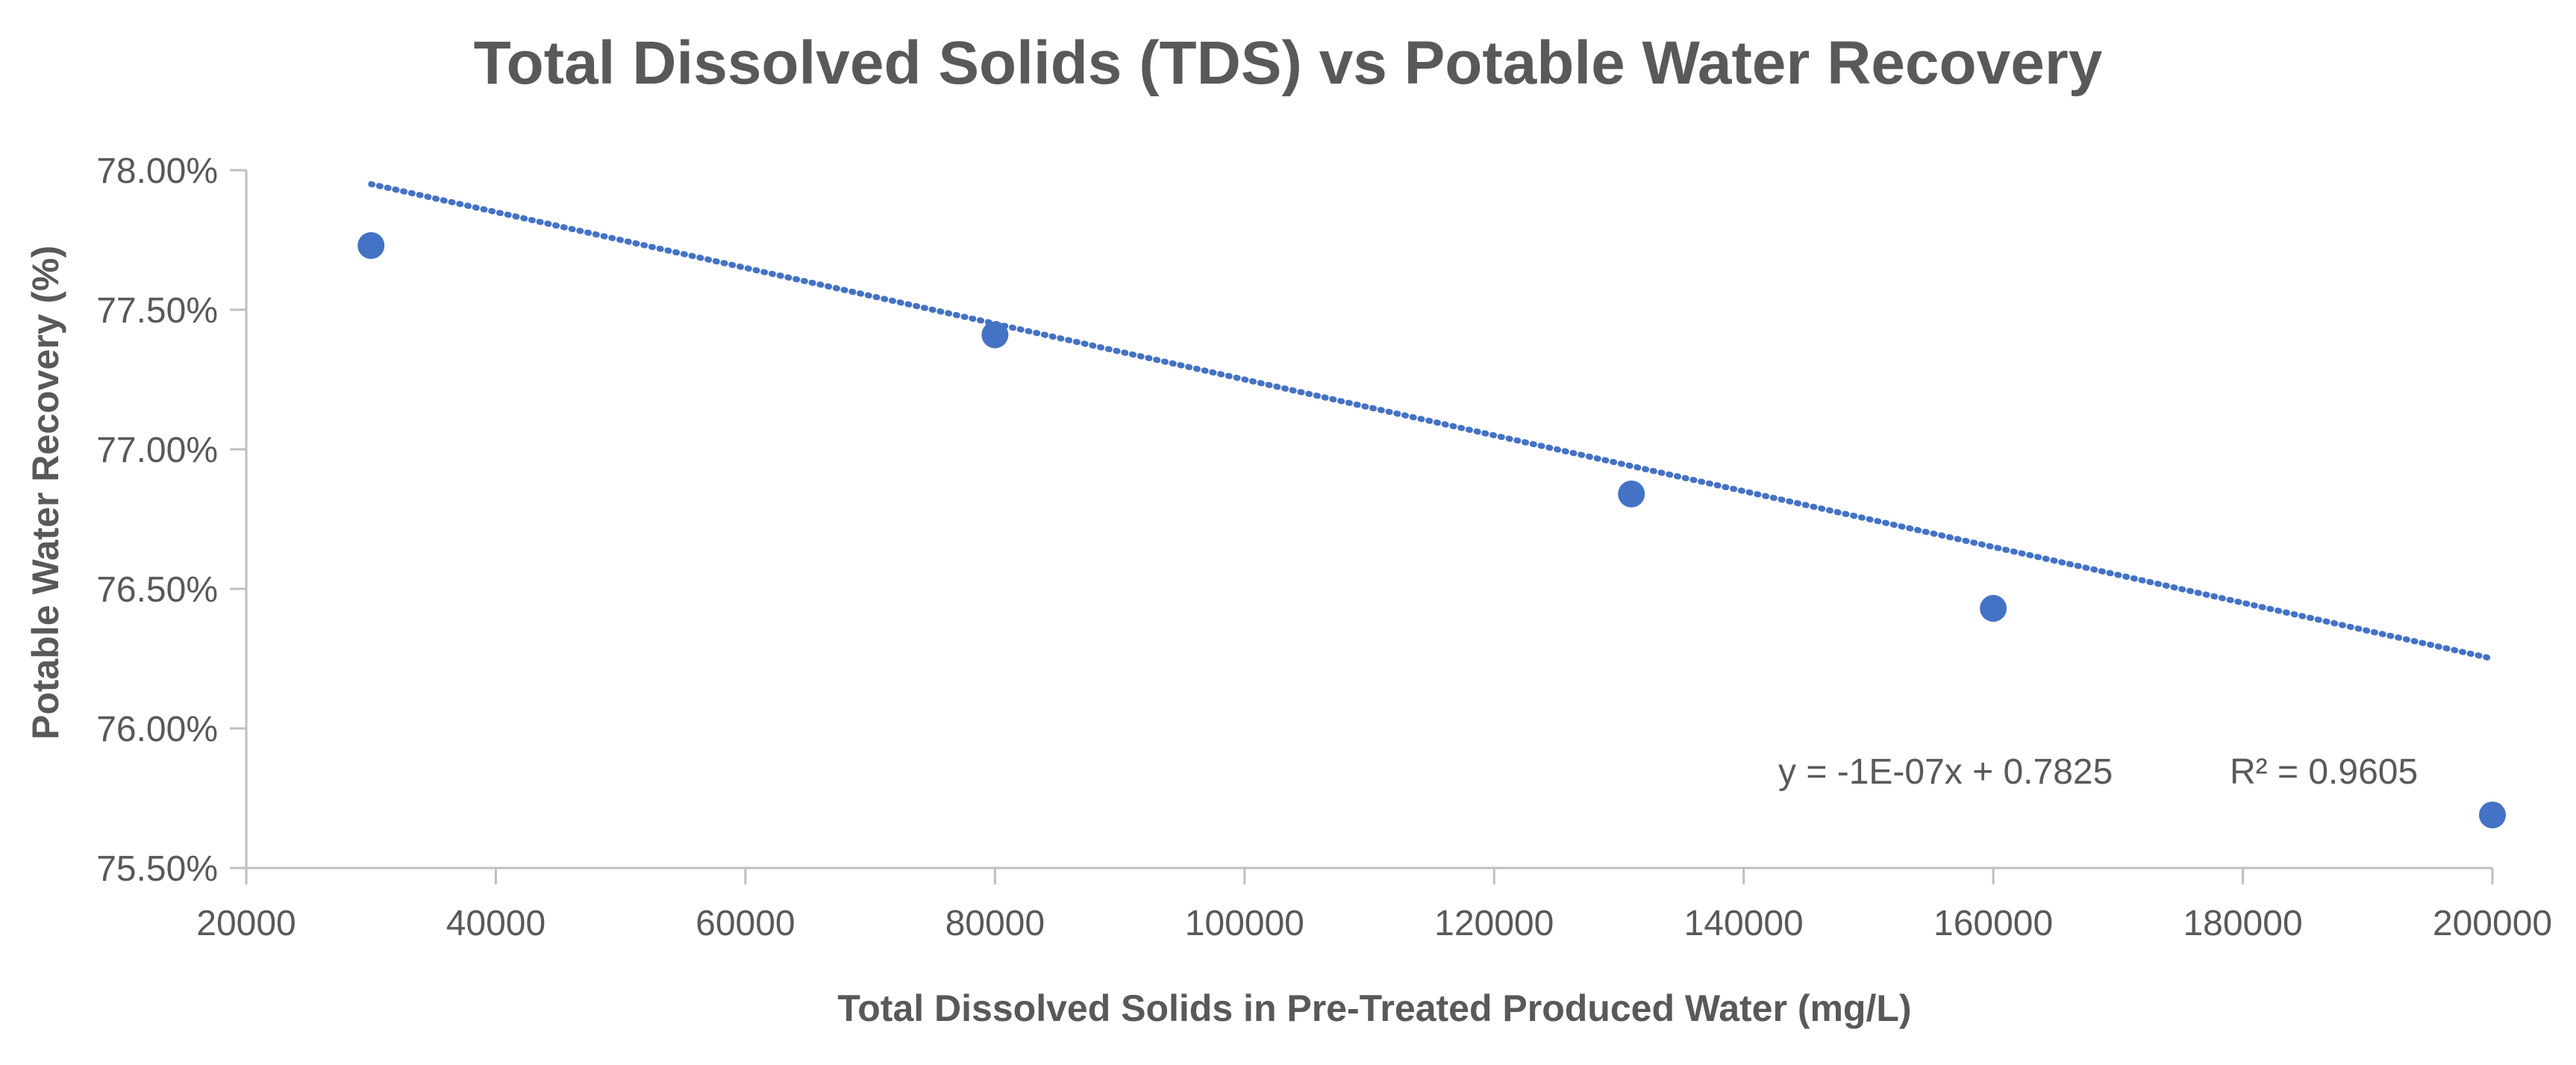  Describe the element at coordinates (2242, 924) in the screenshot. I see `x-tick-label: 180000` at that location.